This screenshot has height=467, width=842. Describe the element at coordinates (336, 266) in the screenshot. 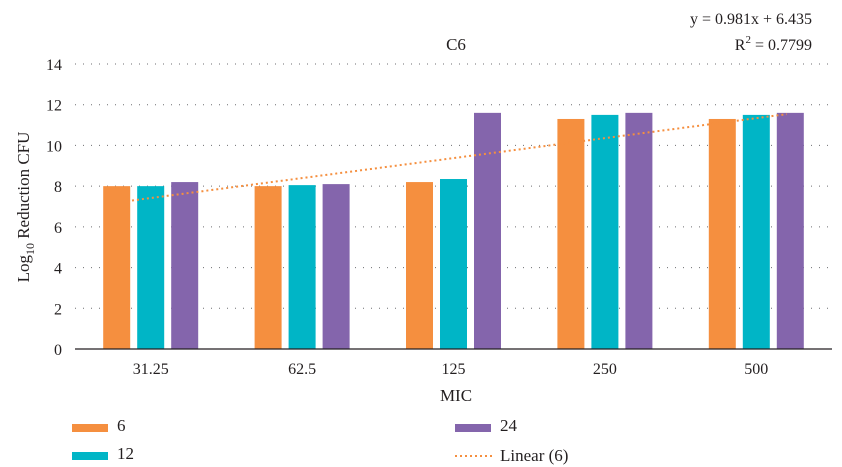

I see `bar-series-24-62.5` at that location.